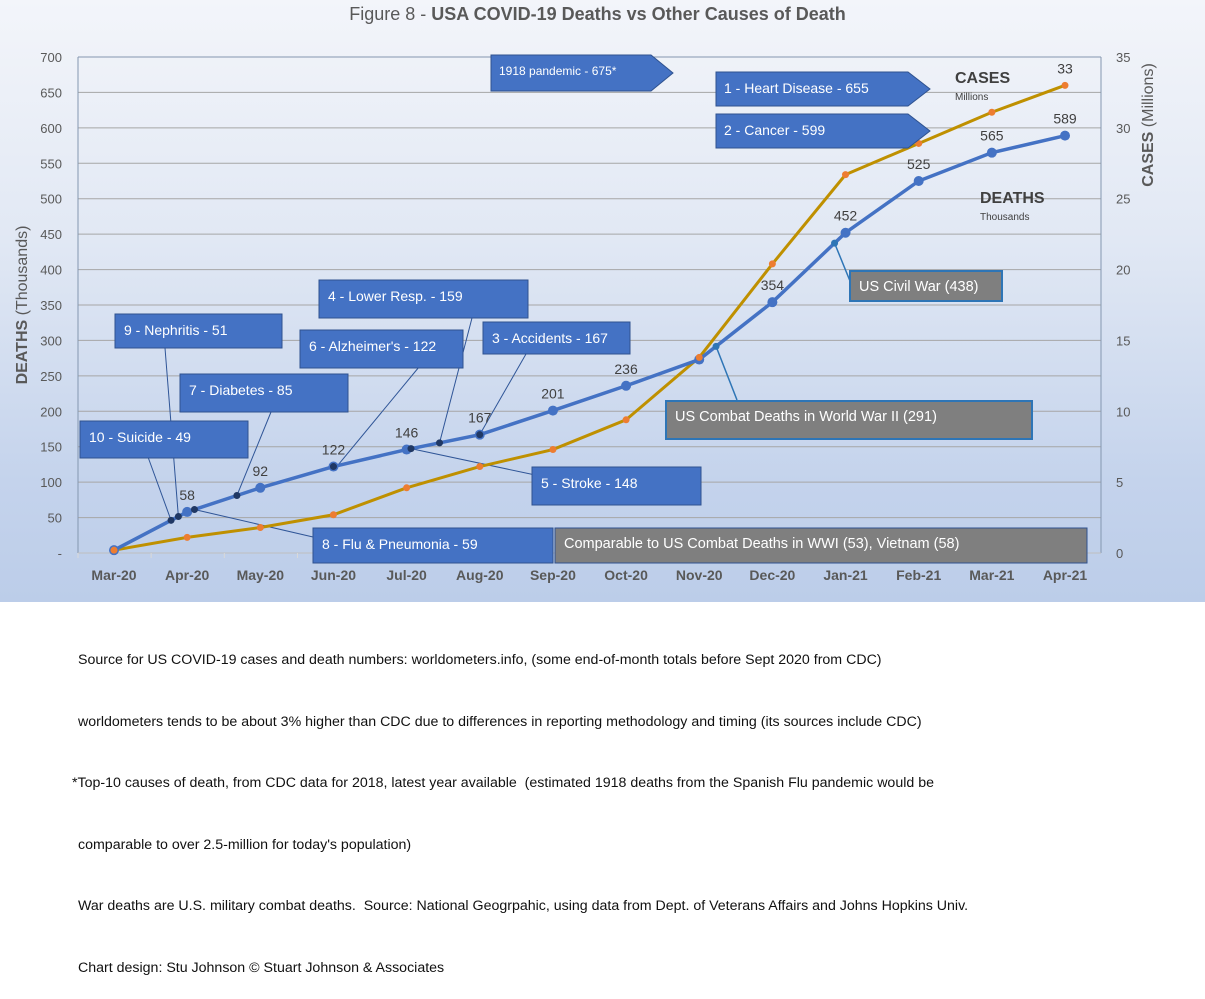  Describe the element at coordinates (1123, 199) in the screenshot. I see `y2-tick-label: 25` at that location.